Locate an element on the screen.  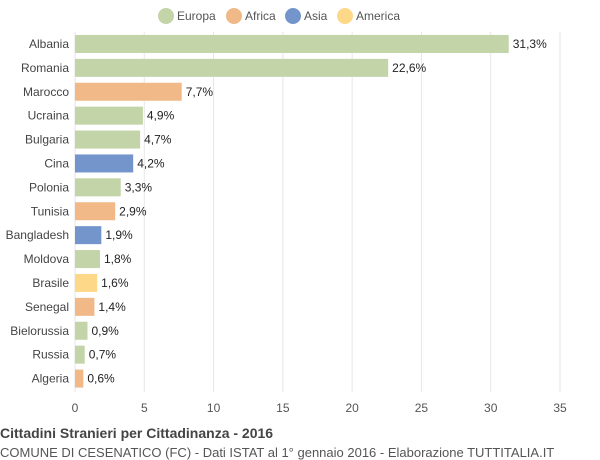
x-tick-label: 10 is located at coordinates (214, 408).